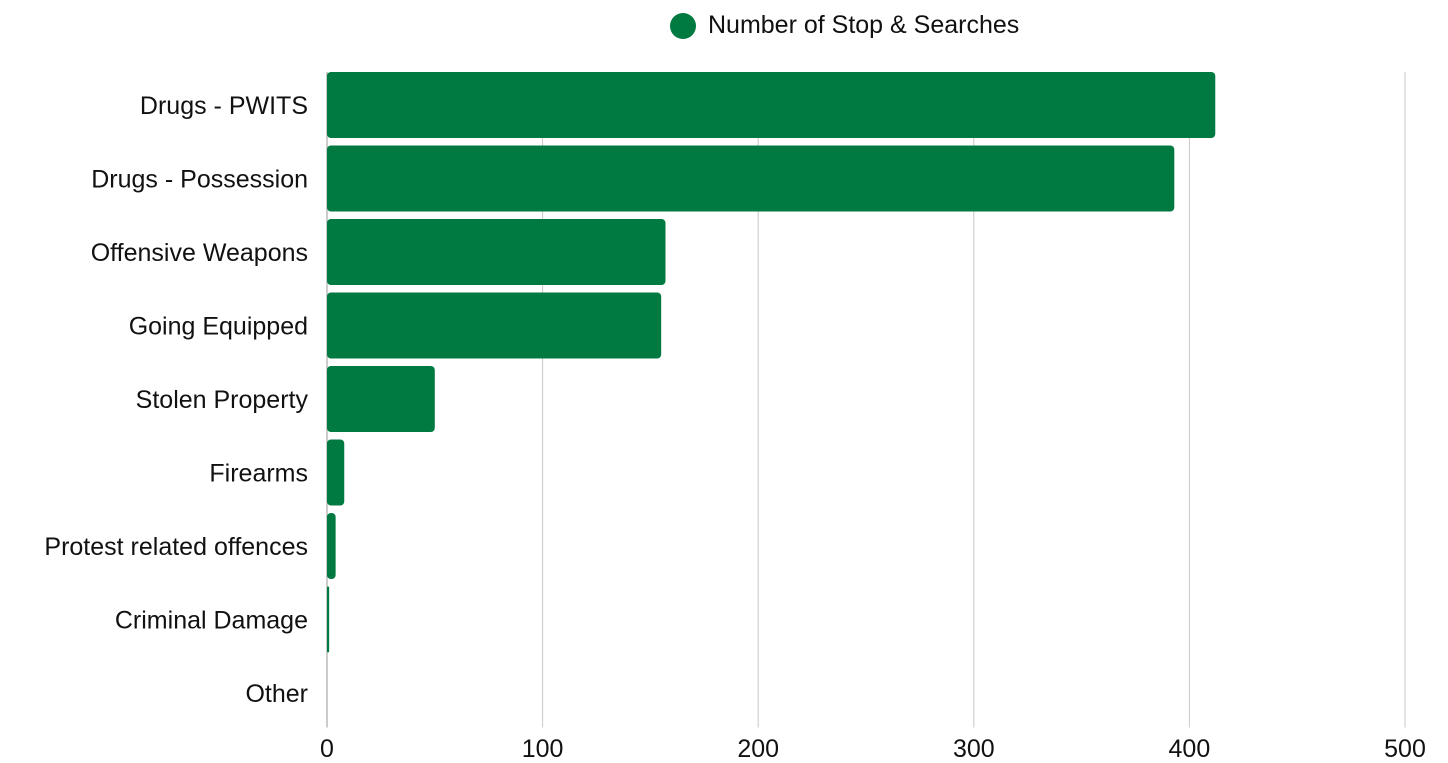 This screenshot has height=763, width=1448. What do you see at coordinates (222, 400) in the screenshot?
I see `category-label-stolen-property: Stolen Property` at bounding box center [222, 400].